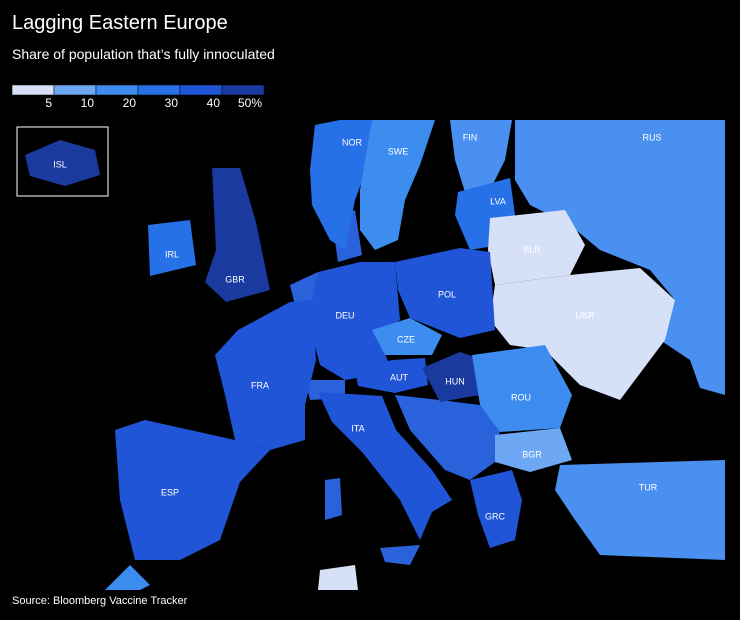 Image resolution: width=740 pixels, height=620 pixels. What do you see at coordinates (100, 601) in the screenshot?
I see `source: Source: Bloomberg Vaccine Tracker` at bounding box center [100, 601].